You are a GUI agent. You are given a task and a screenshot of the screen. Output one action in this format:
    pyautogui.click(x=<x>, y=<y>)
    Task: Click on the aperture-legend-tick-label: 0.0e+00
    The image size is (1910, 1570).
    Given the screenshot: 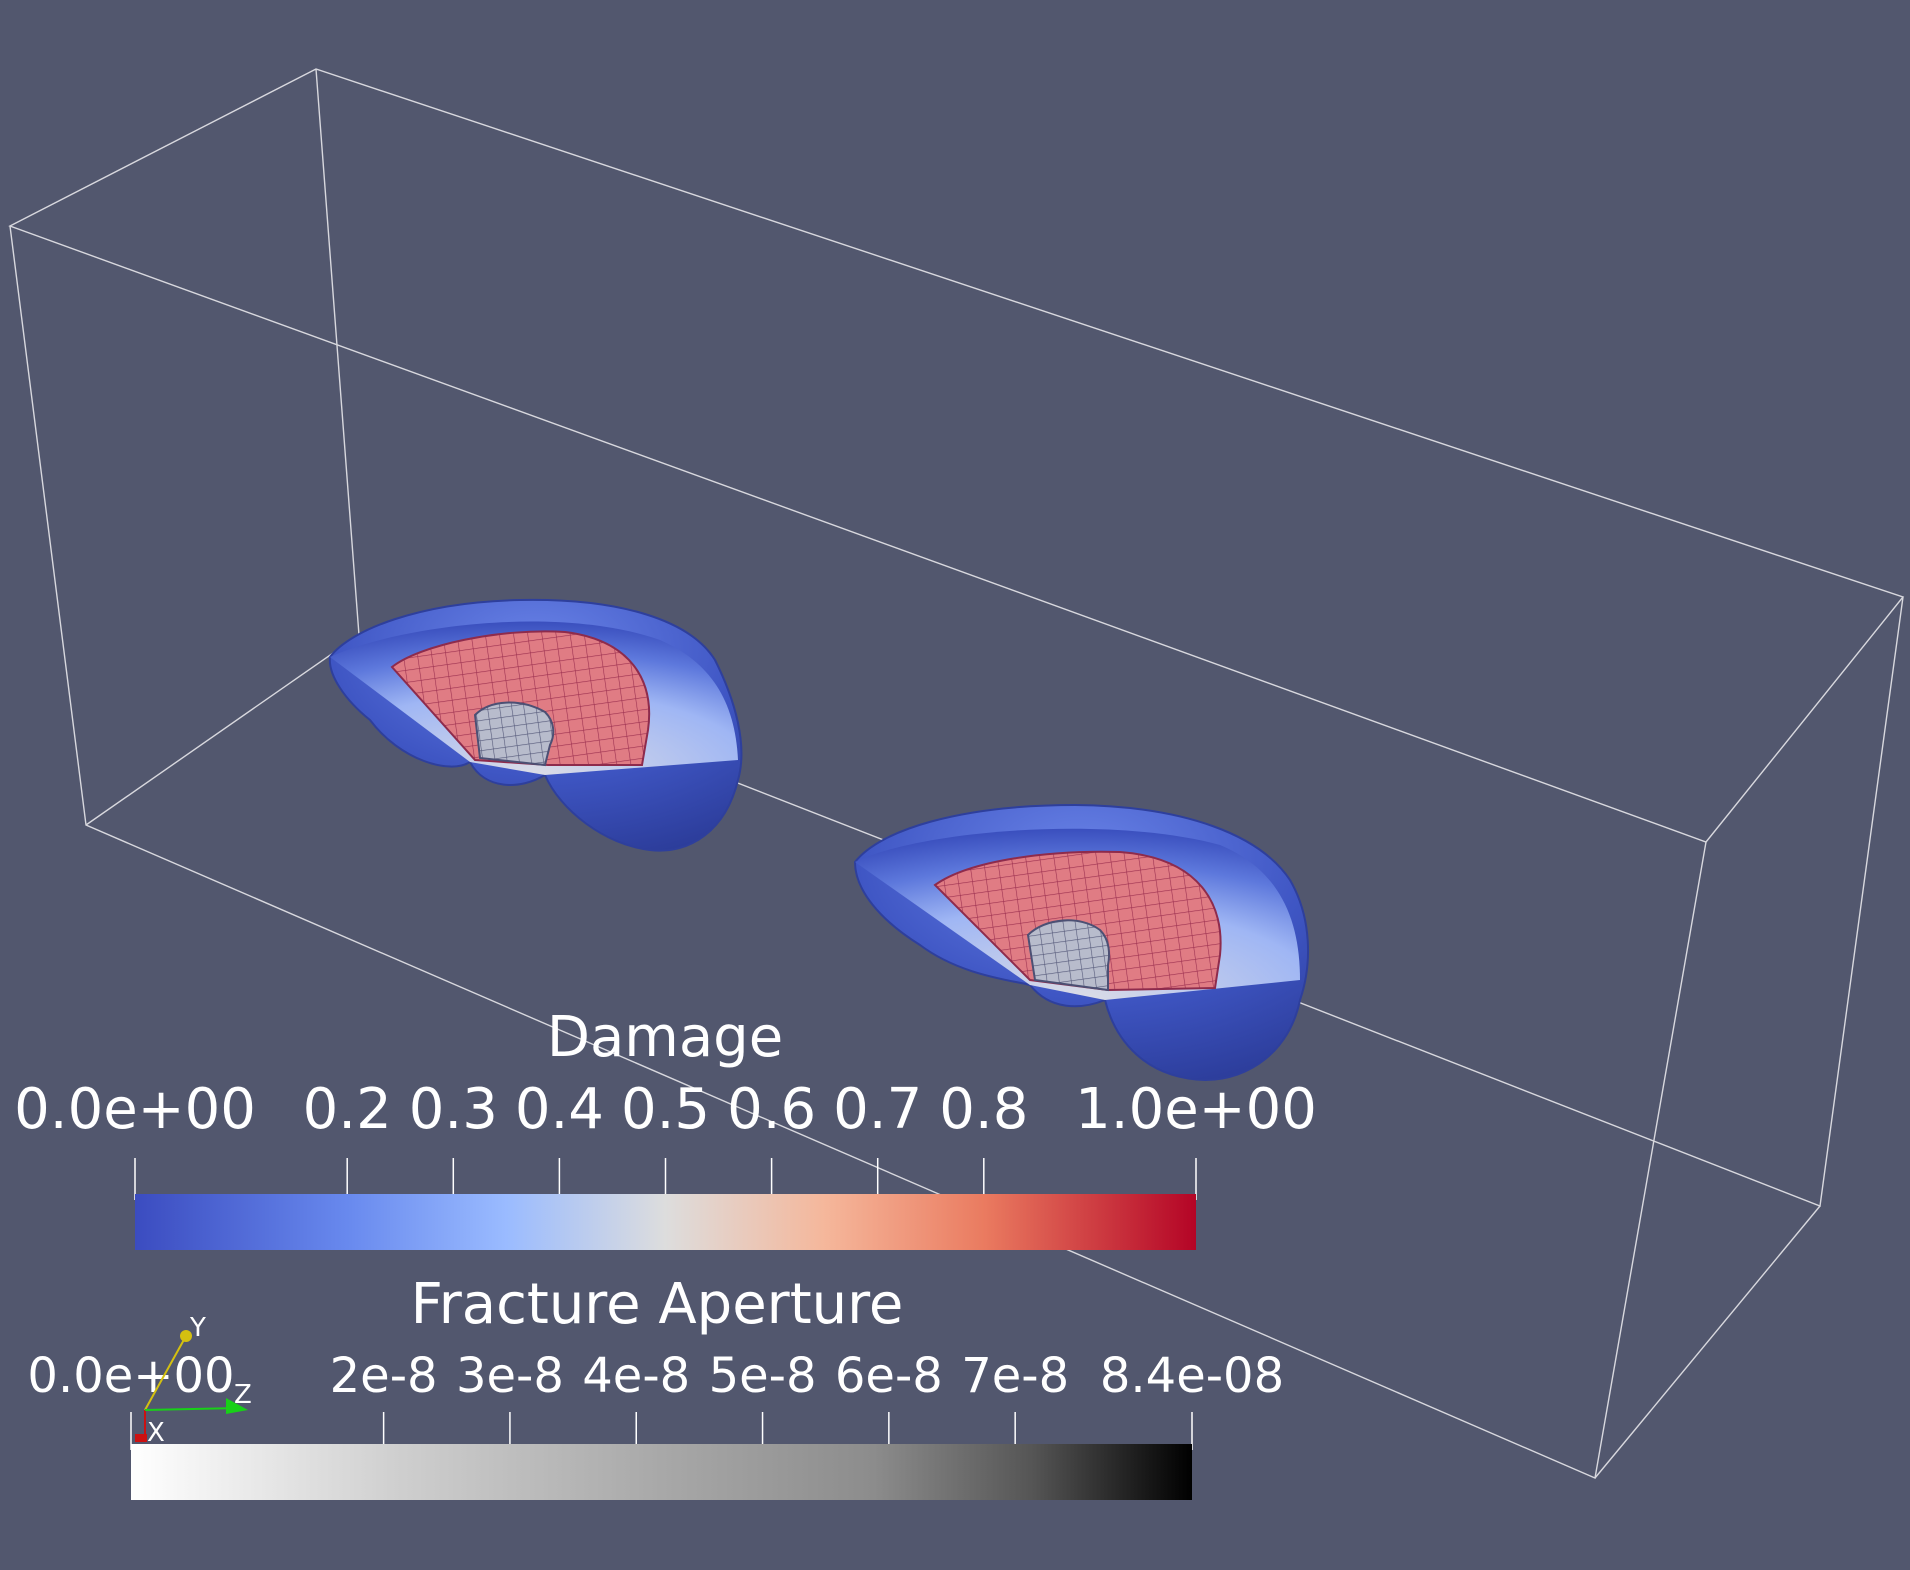 What is the action you would take?
    pyautogui.click(x=130, y=1376)
    